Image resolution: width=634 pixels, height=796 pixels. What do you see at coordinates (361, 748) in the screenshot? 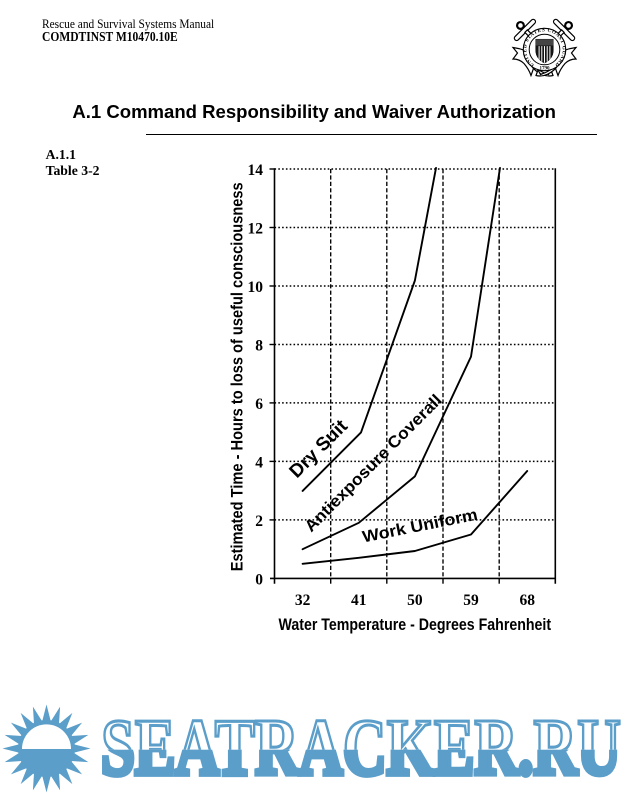
I see `svg-text: SEATRACKER.RU` at bounding box center [361, 748].